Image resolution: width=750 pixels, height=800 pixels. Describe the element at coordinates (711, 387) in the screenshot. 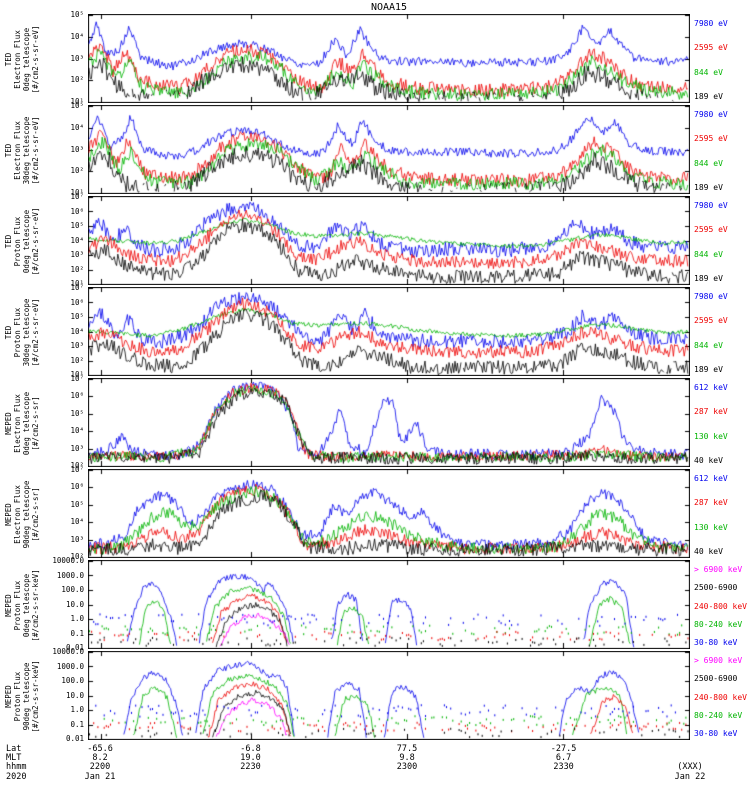

I see `legend-label: 612 keV` at that location.